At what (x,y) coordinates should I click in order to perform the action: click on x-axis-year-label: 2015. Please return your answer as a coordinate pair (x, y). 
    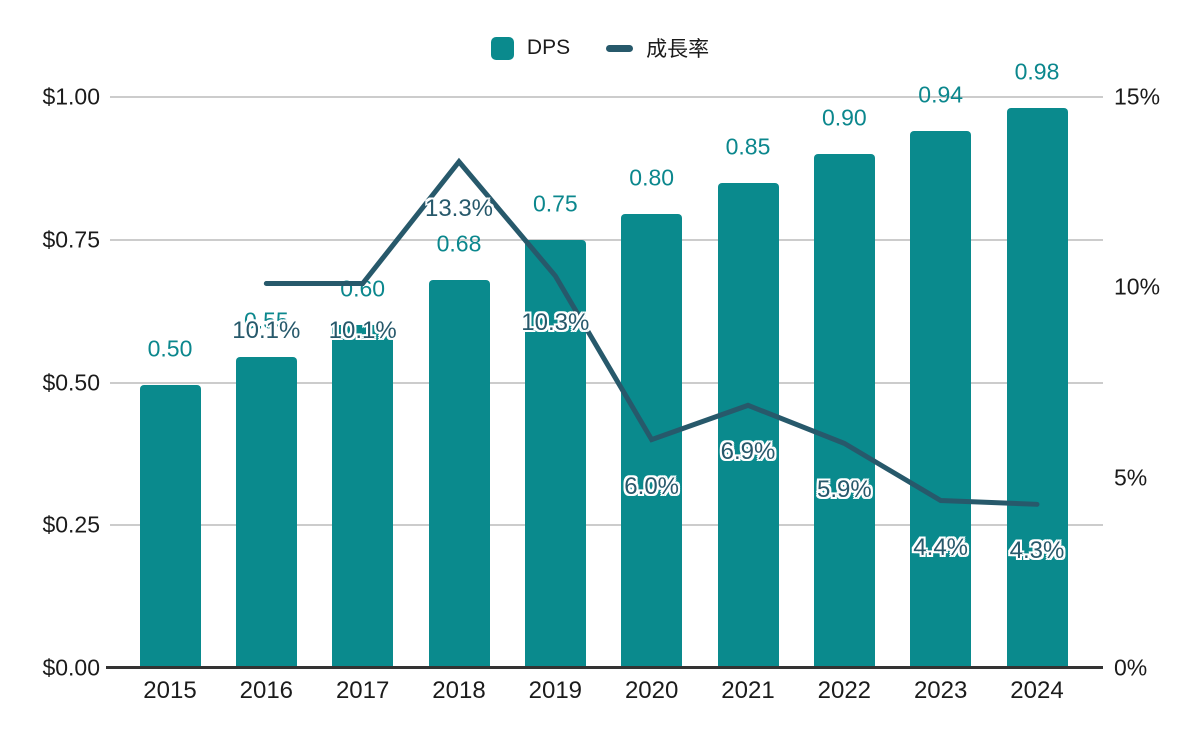
    Looking at the image, I should click on (170, 690).